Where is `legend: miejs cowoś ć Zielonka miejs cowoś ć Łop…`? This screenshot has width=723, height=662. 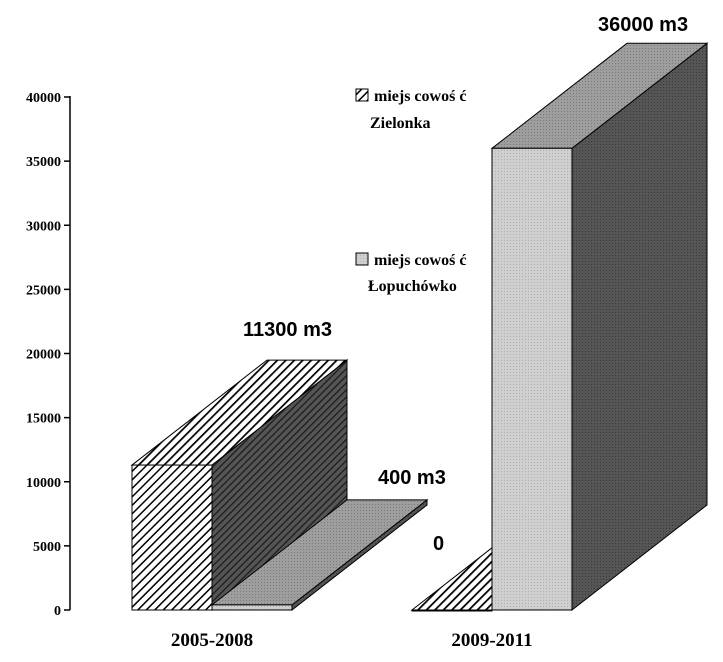
legend: miejs cowoś ć Zielonka miejs cowoś ć Łop… is located at coordinates (410, 191).